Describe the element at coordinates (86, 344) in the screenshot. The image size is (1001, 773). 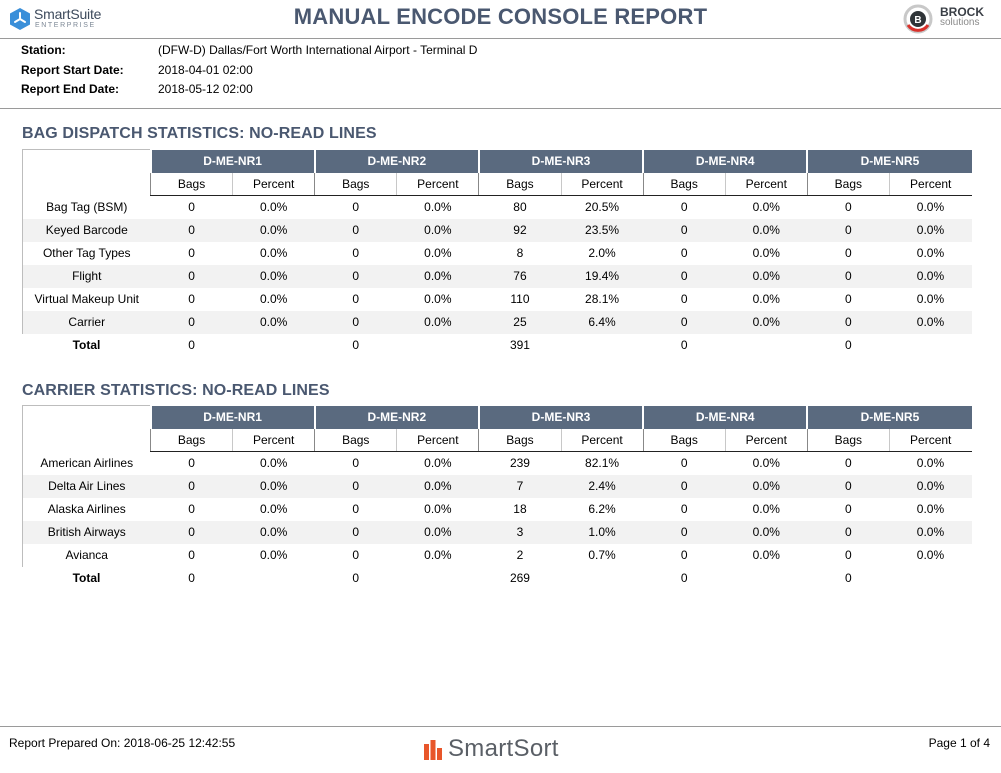
I see `total-label: Total` at that location.